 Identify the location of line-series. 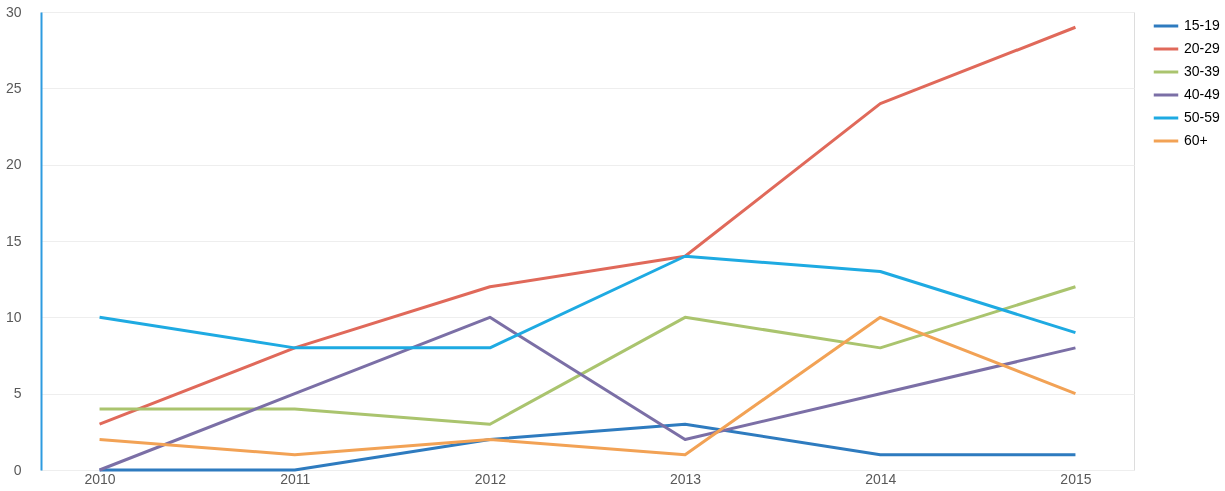
(587, 447).